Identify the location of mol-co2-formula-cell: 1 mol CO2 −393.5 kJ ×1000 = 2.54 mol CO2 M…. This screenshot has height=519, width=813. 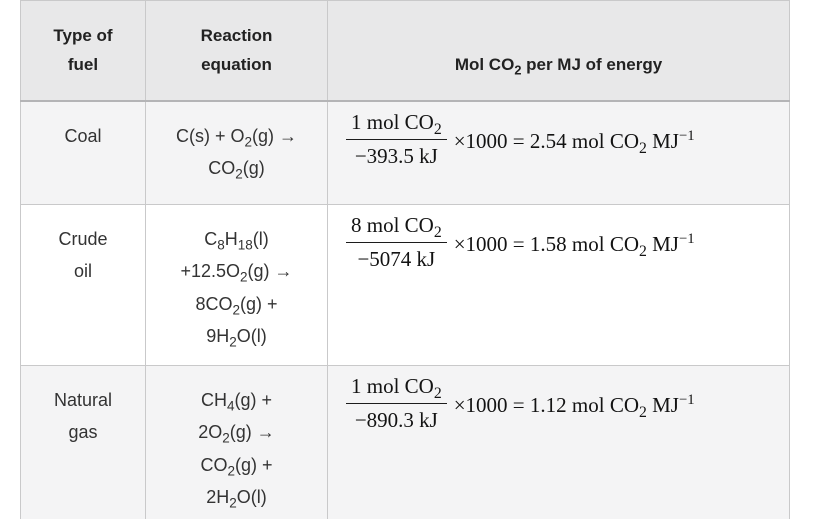
(558, 152).